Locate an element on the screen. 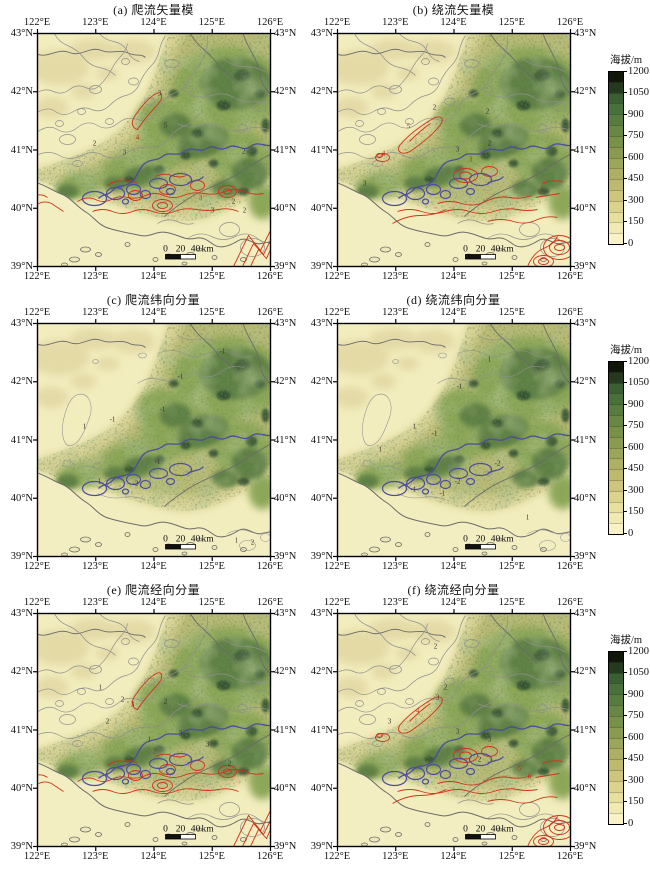 Image resolution: width=650 pixels, height=870 pixels. coastline is located at coordinates (454, 505).